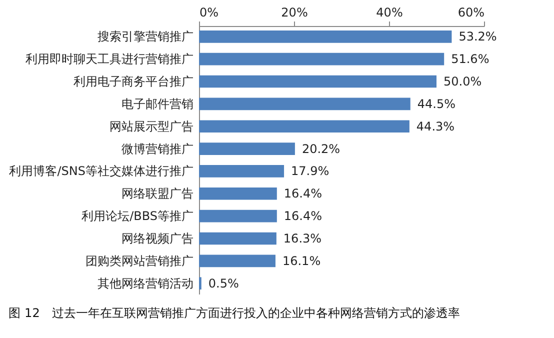 The height and width of the screenshot is (338, 554). What do you see at coordinates (152, 126) in the screenshot?
I see `y-tick-label: 网站展示型广告` at bounding box center [152, 126].